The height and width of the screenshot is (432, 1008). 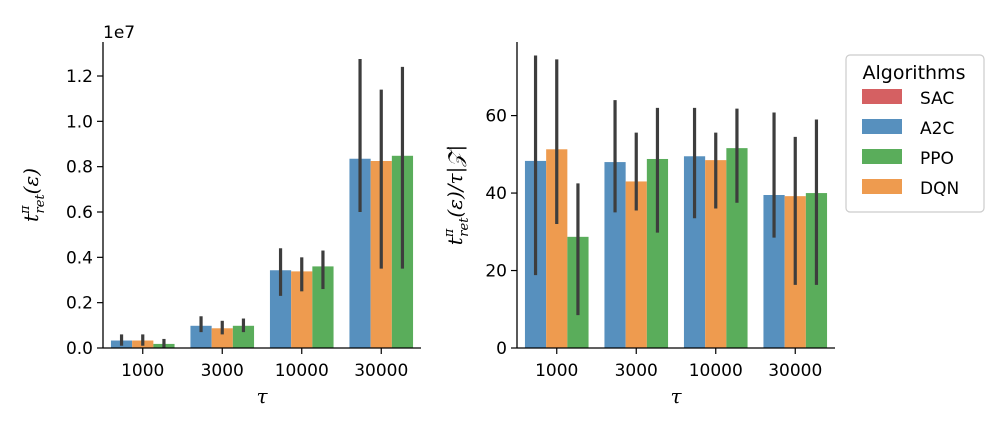 I want to click on legend-label-ppo: PPO, so click(x=937, y=159).